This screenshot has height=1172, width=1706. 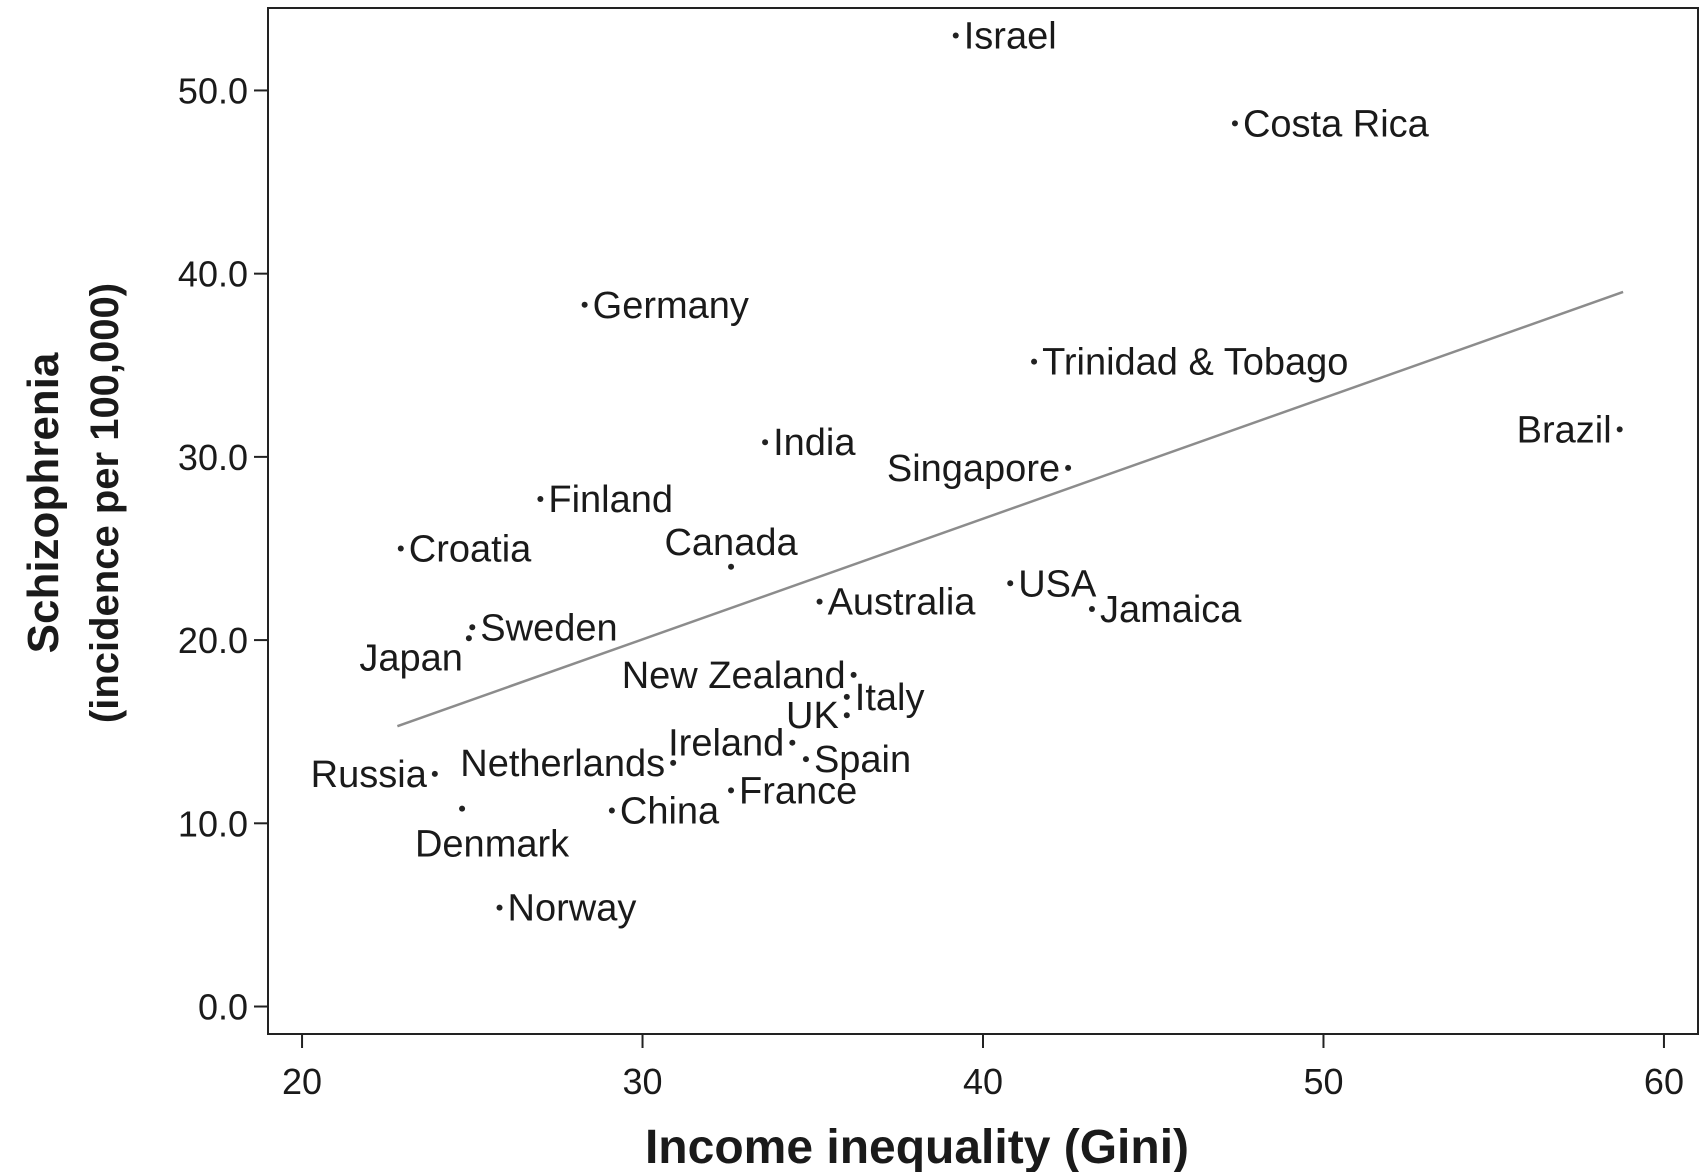 What do you see at coordinates (731, 566) in the screenshot?
I see `point-canada` at bounding box center [731, 566].